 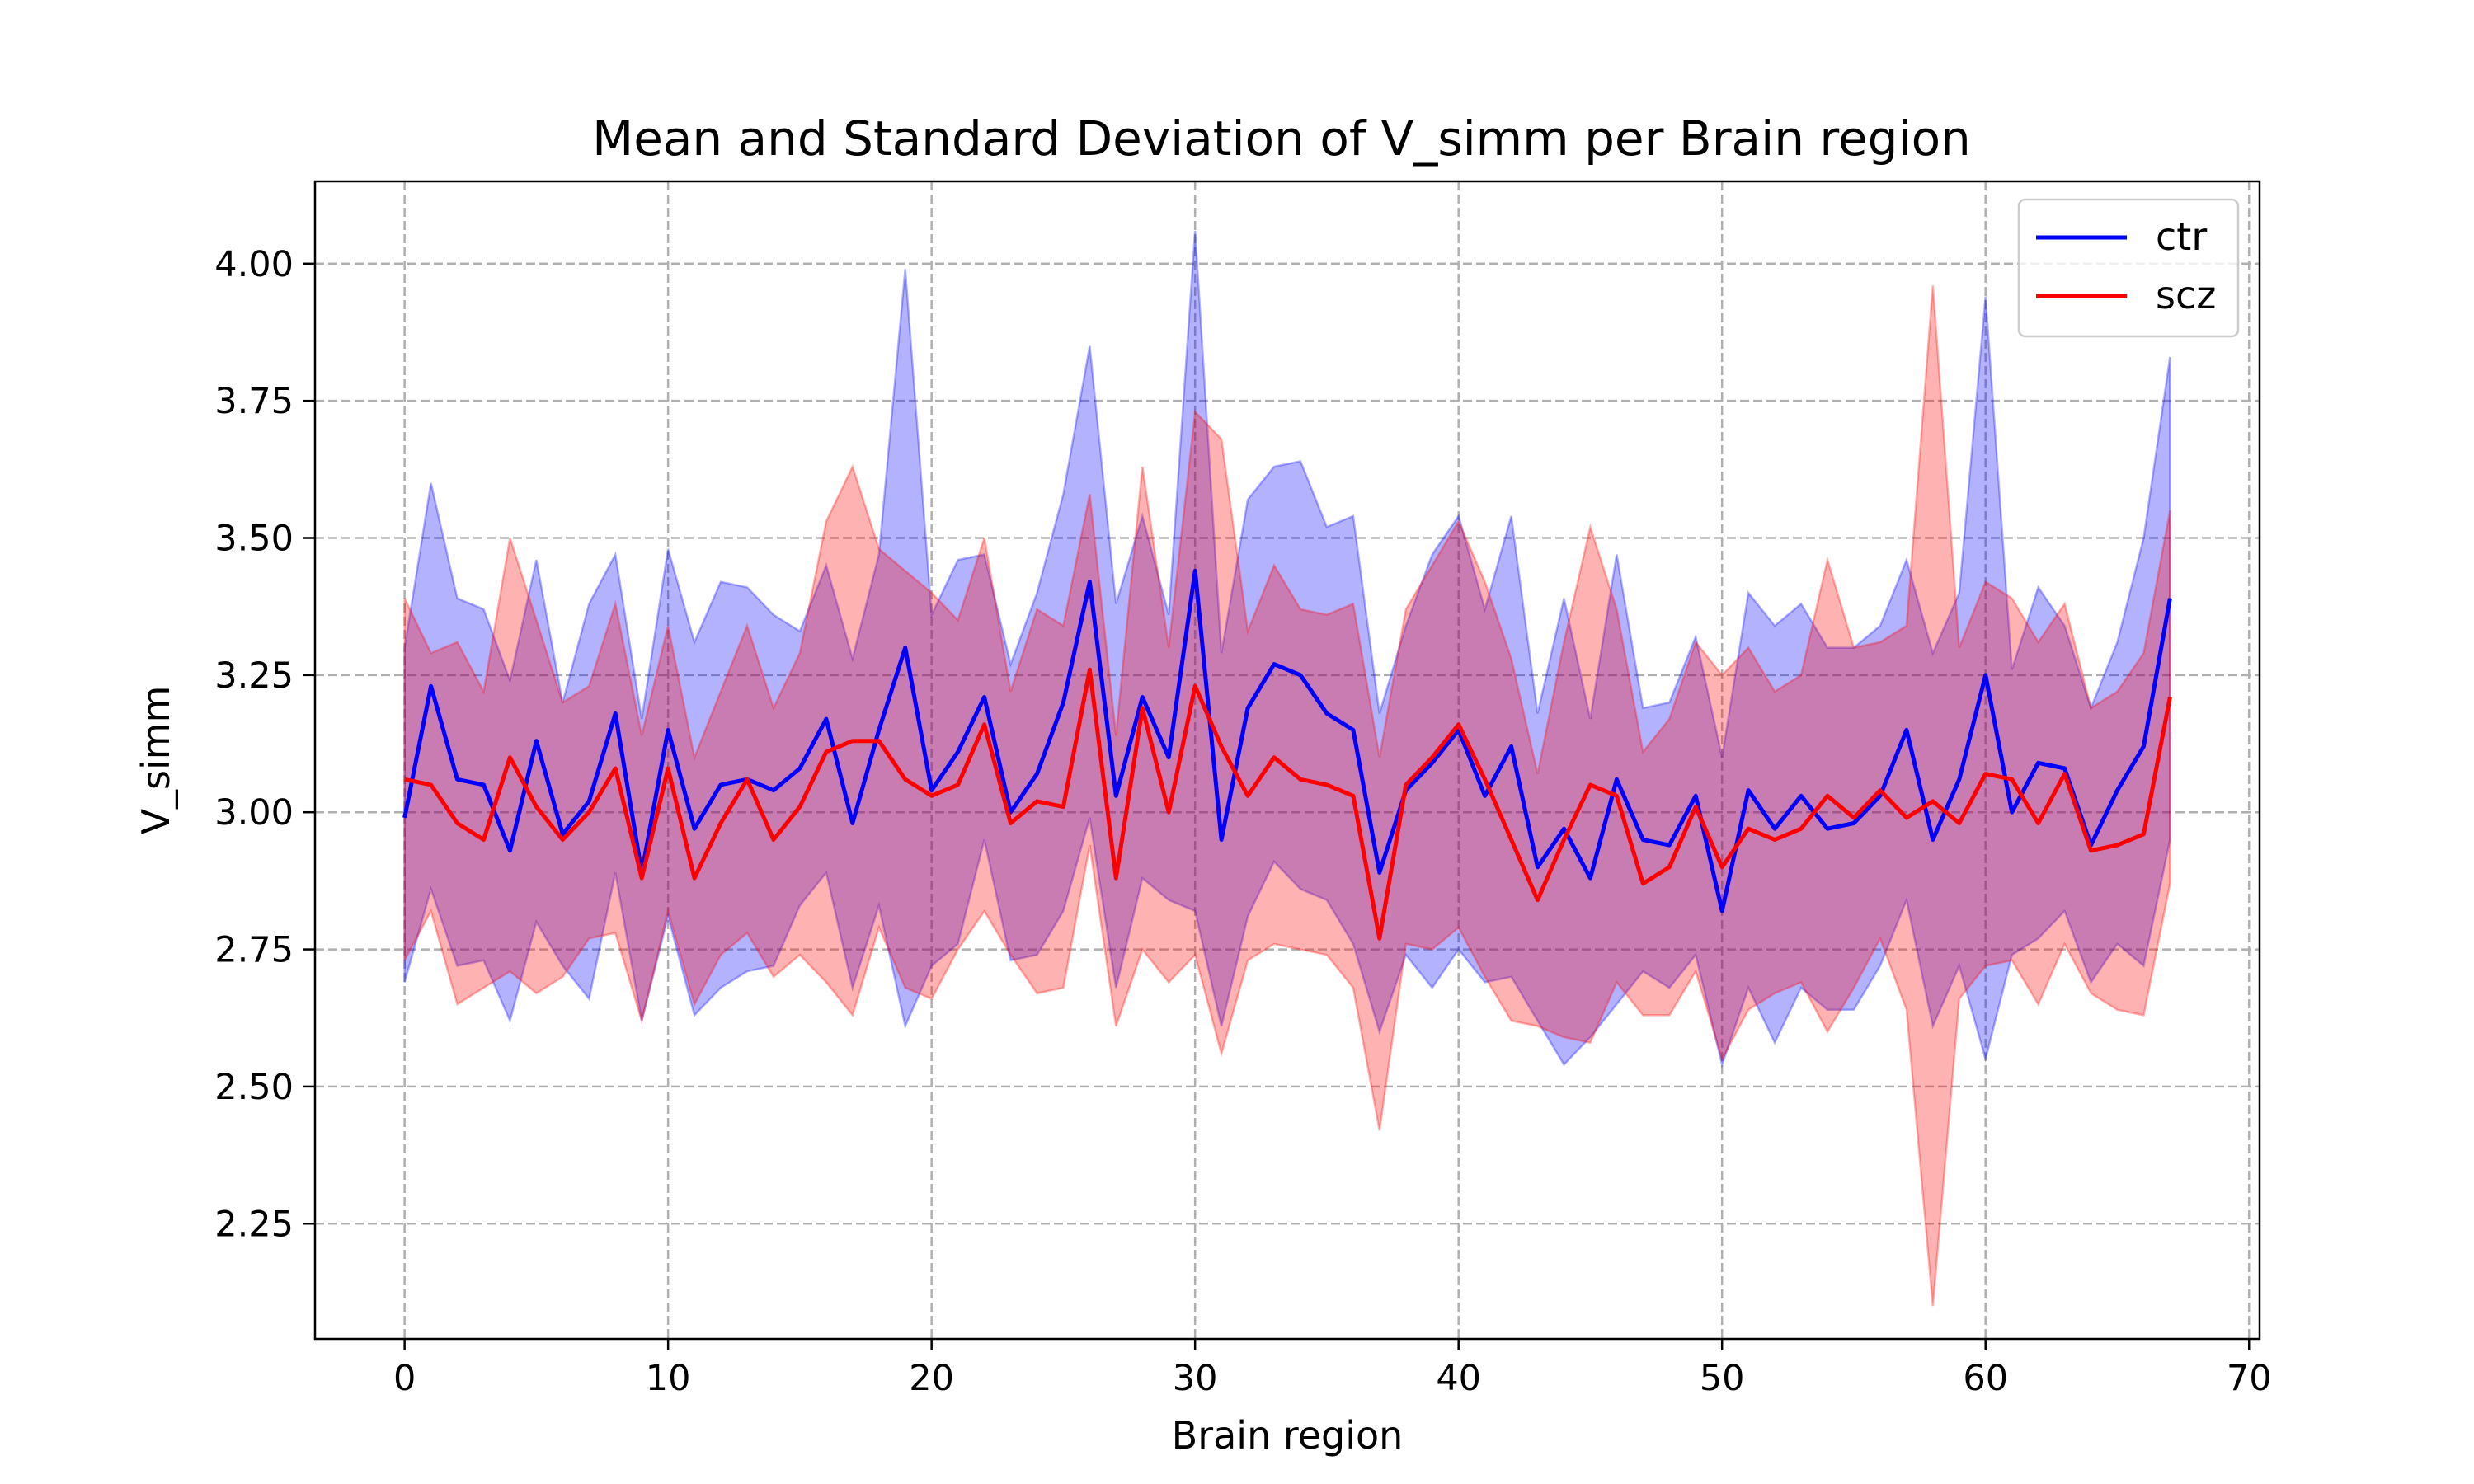 I want to click on x-tick-label: 40, so click(x=1458, y=1378).